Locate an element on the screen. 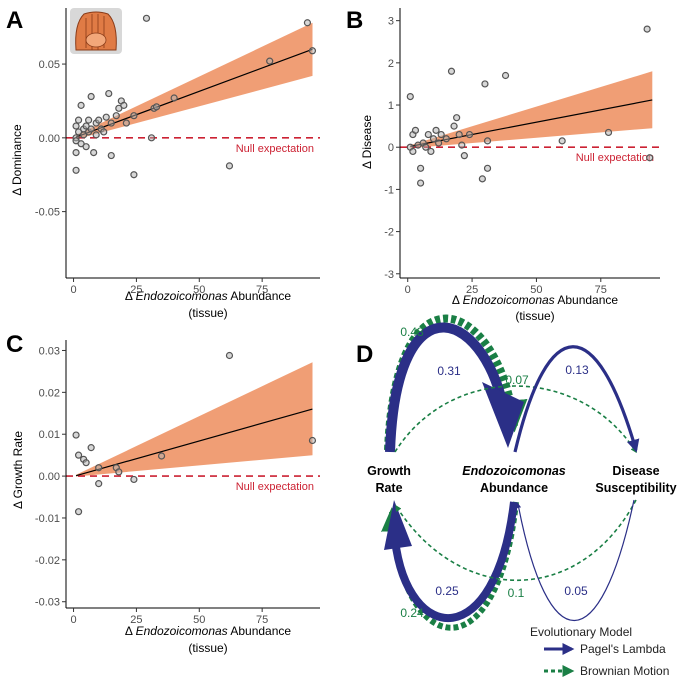 The height and width of the screenshot is (684, 685). confidence-band-a is located at coordinates (194, 81).